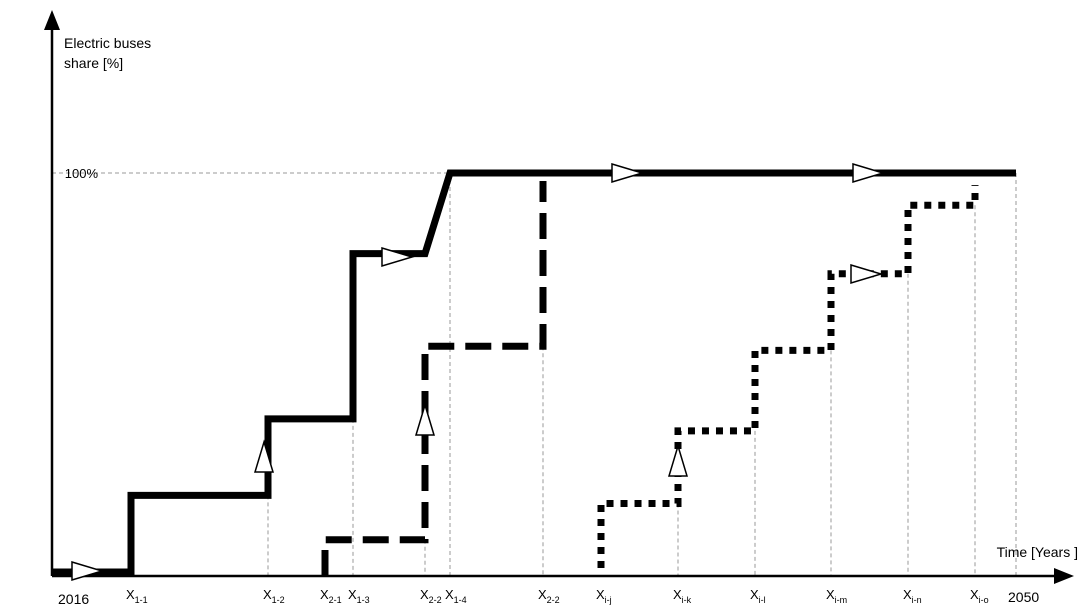 This screenshot has height=606, width=1081. Describe the element at coordinates (107, 43) in the screenshot. I see `y-axis-label-line-1: Electric buses` at that location.